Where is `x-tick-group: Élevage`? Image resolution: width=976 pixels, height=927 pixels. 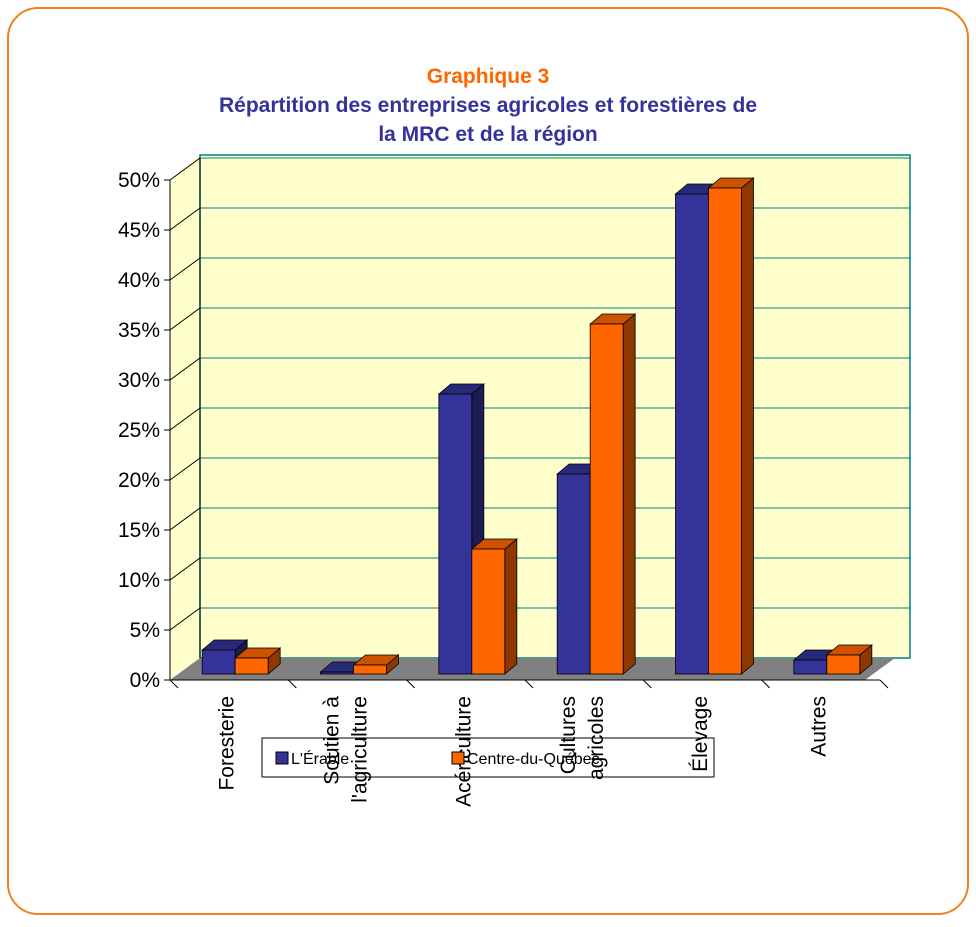 x-tick-group: Élevage is located at coordinates (700, 734).